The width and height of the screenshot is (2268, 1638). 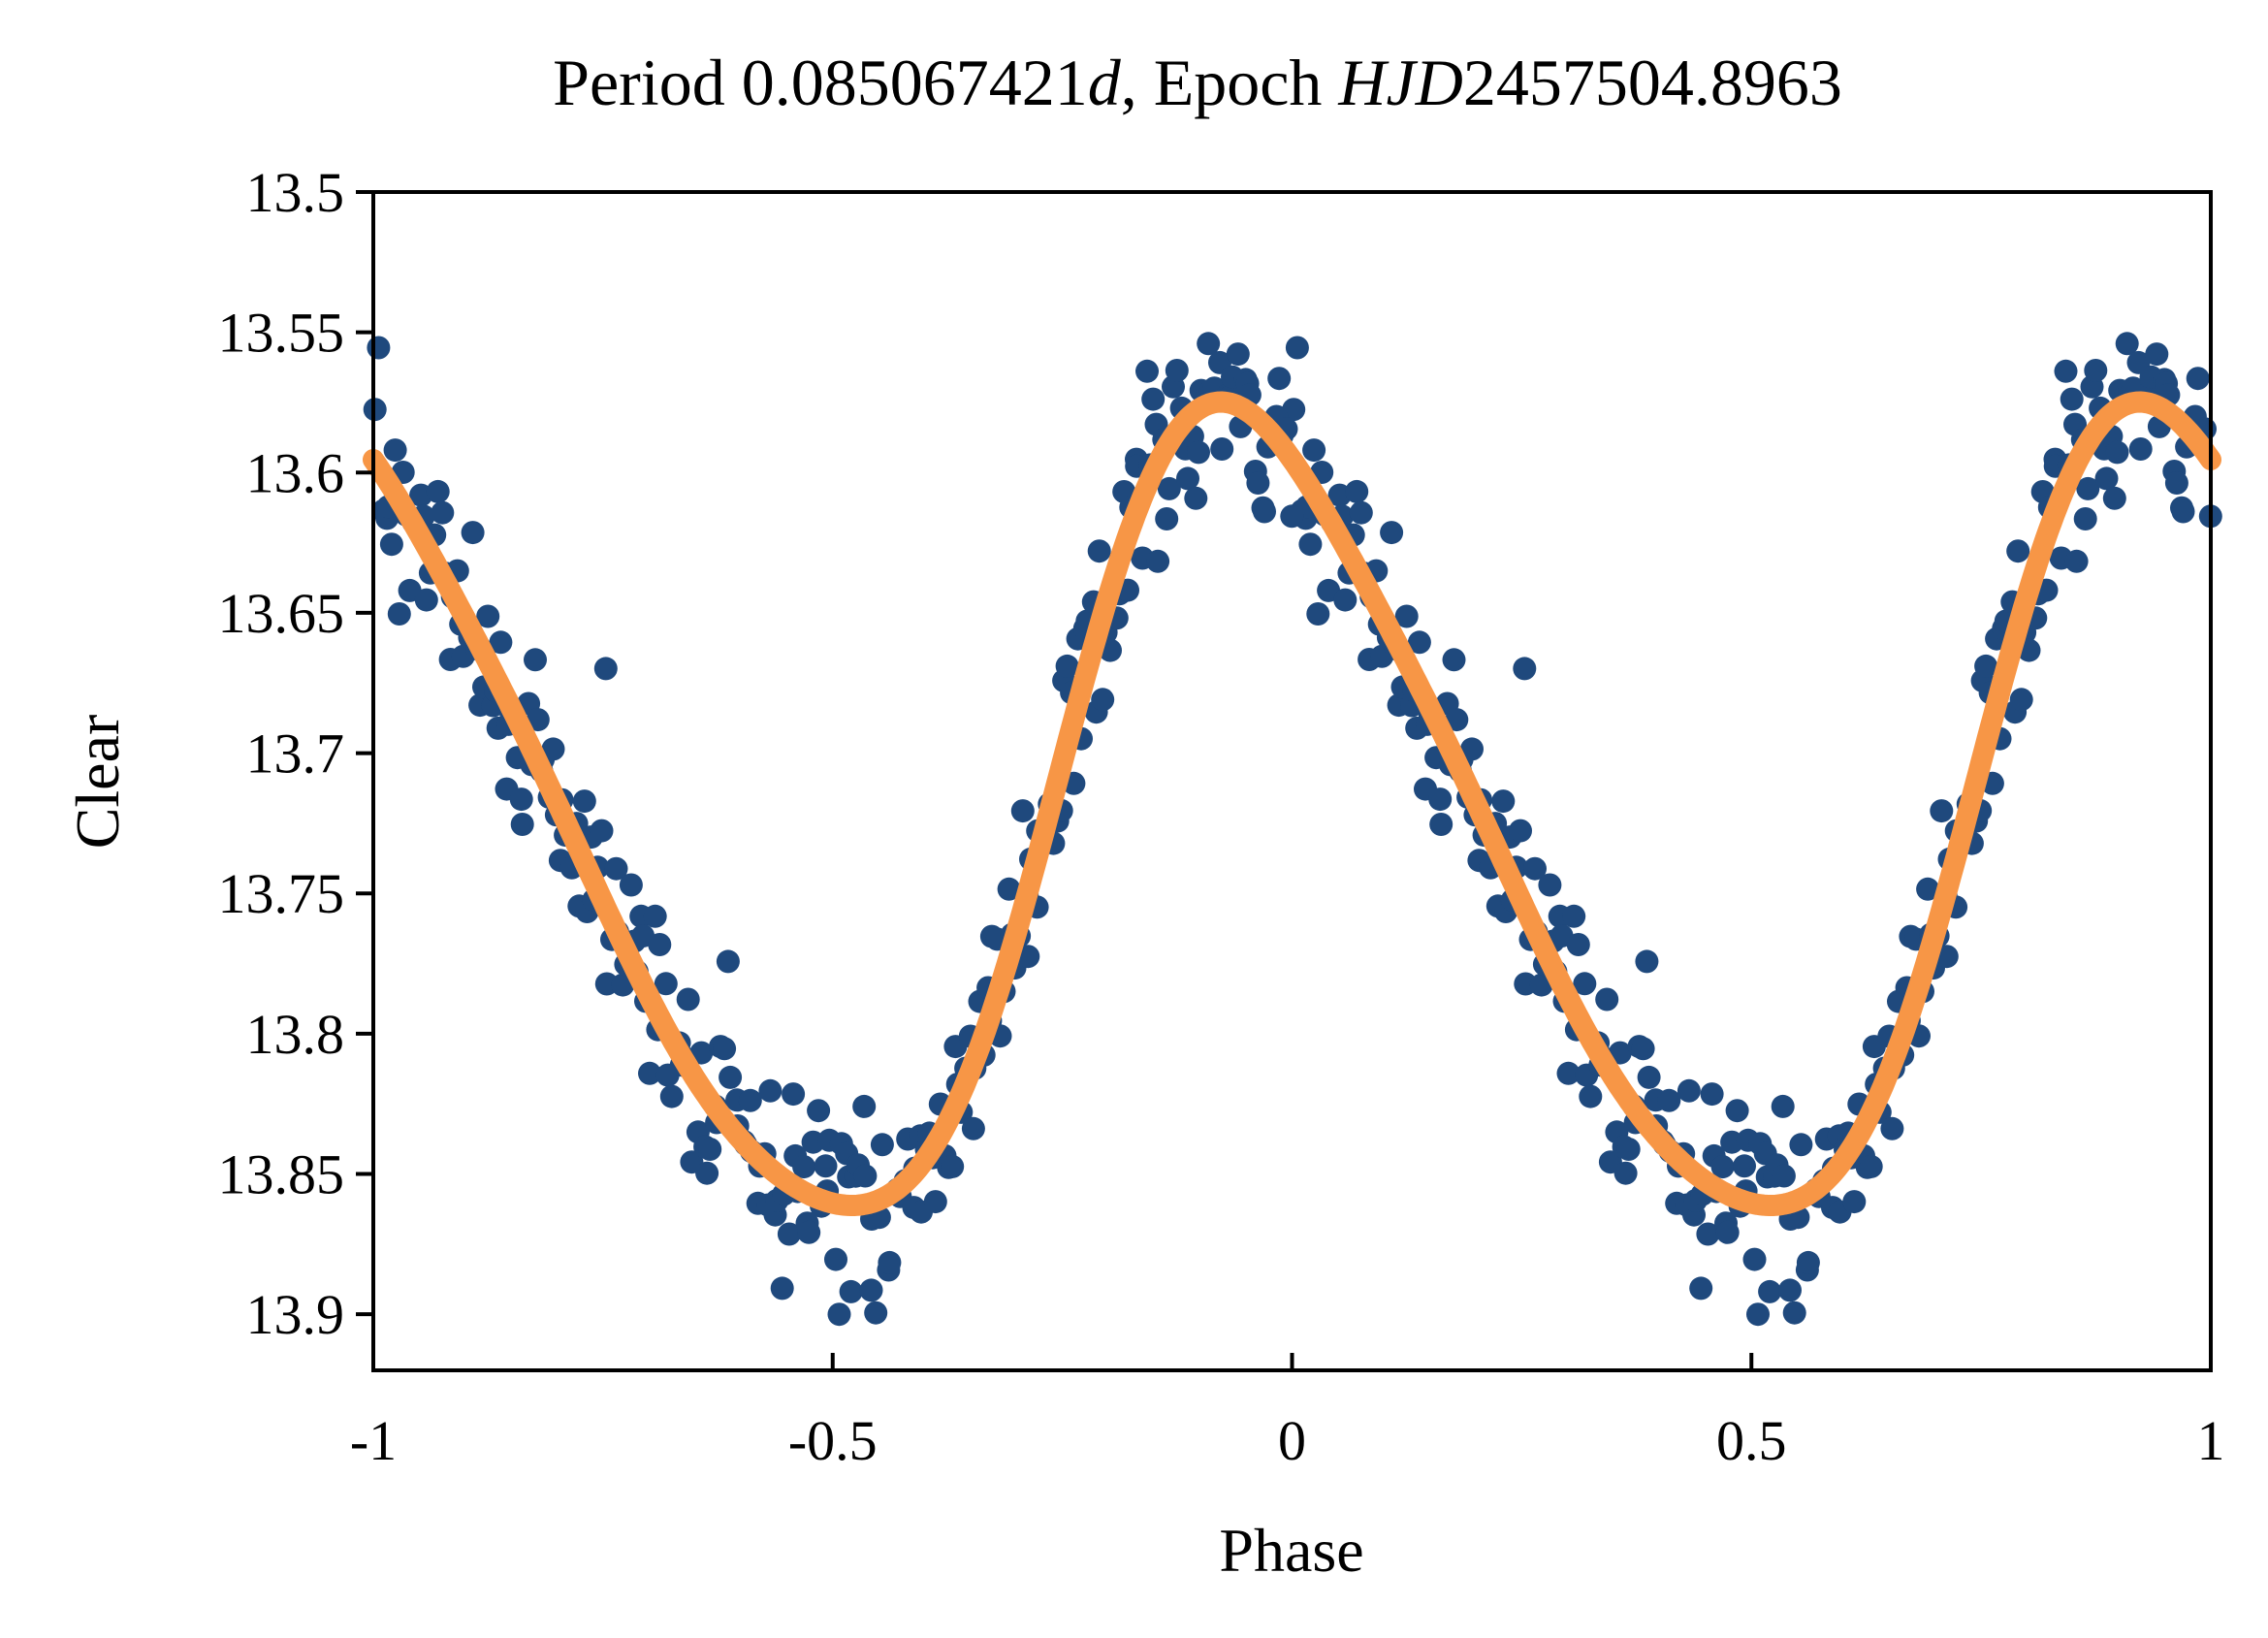 I want to click on title-separator: , Epoch, so click(x=1230, y=82).